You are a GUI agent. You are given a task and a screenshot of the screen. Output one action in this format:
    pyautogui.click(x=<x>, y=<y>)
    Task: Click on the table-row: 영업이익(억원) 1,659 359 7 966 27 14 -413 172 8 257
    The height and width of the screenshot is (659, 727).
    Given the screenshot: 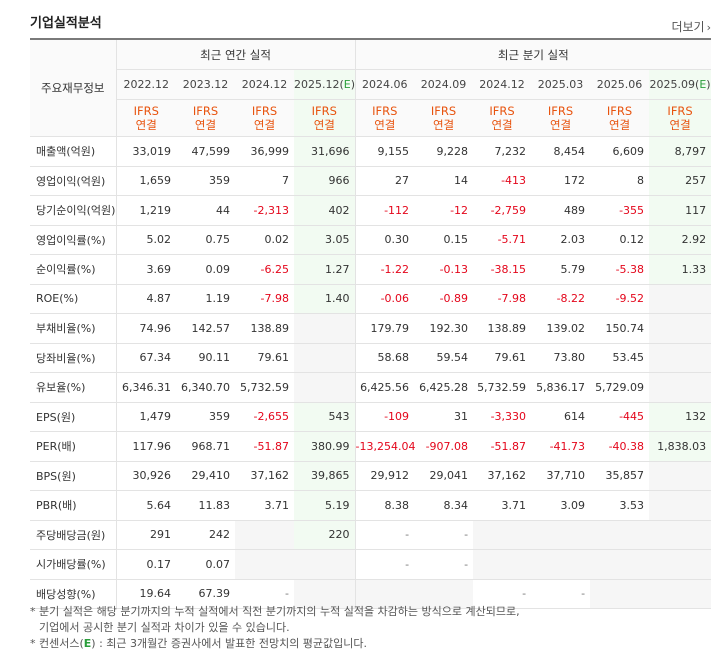 What is the action you would take?
    pyautogui.click(x=371, y=181)
    